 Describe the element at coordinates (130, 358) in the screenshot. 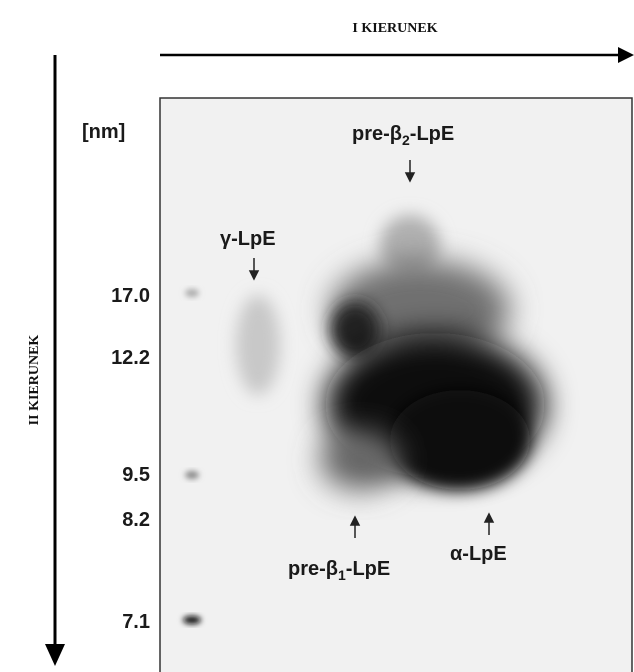

I see `size-label: 12.2` at that location.